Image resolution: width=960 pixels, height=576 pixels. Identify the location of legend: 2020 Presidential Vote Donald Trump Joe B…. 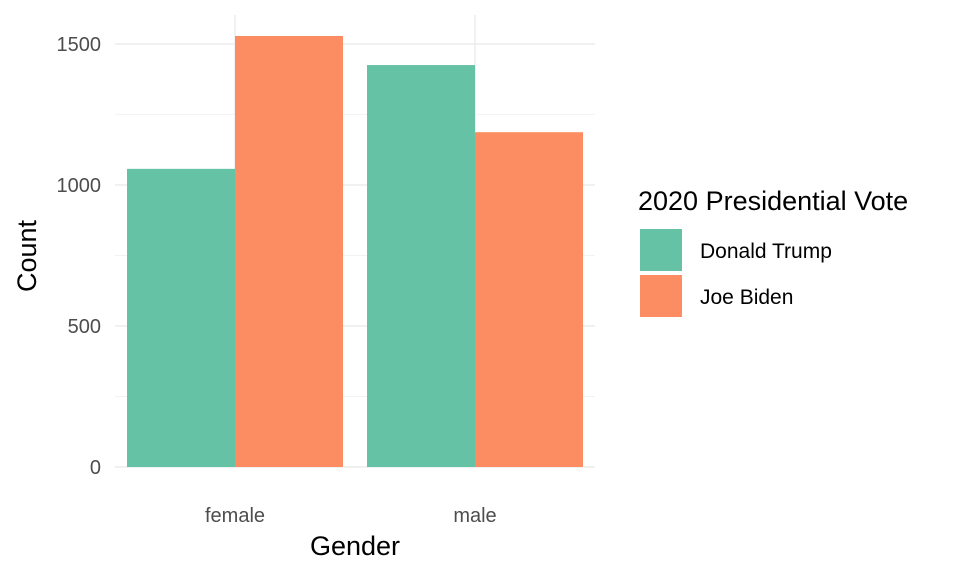
(773, 251).